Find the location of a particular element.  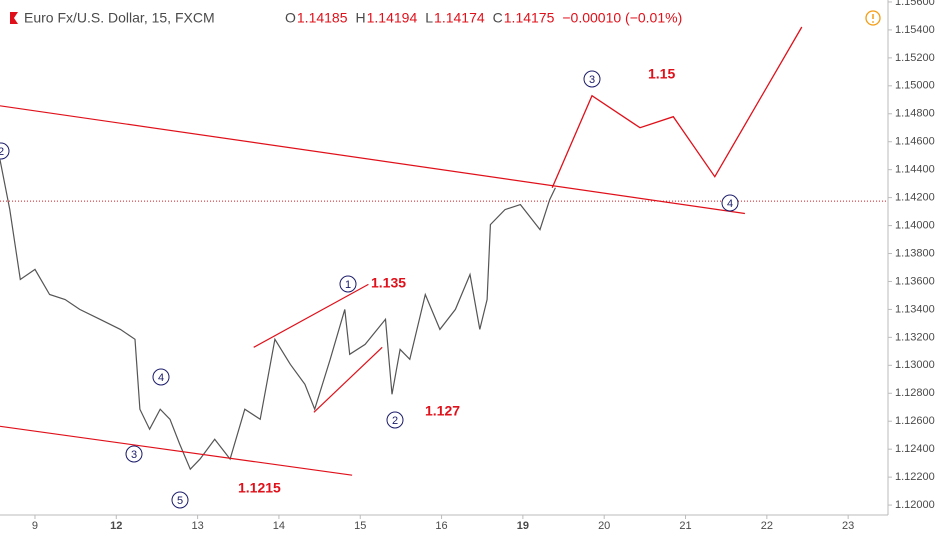

y-tick-label: 1.13600 is located at coordinates (915, 281).